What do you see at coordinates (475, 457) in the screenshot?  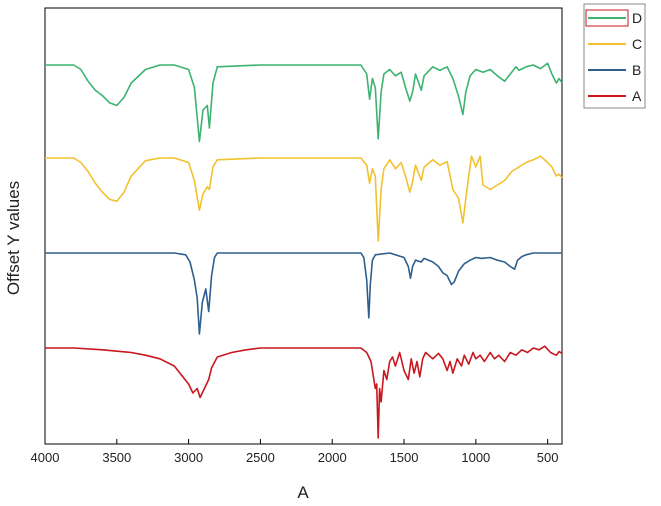 I see `x-tick-label: 1000` at bounding box center [475, 457].